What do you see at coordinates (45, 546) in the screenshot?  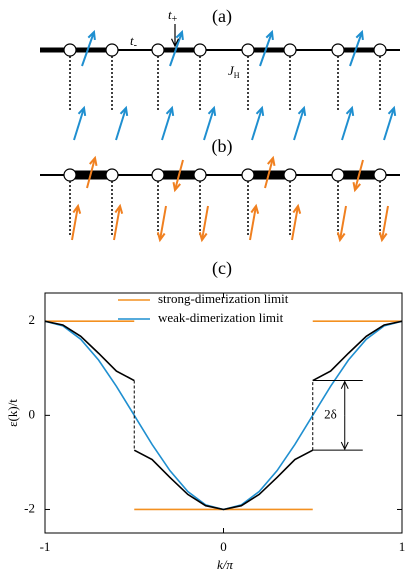 I see `x-tick-label: -1` at bounding box center [45, 546].